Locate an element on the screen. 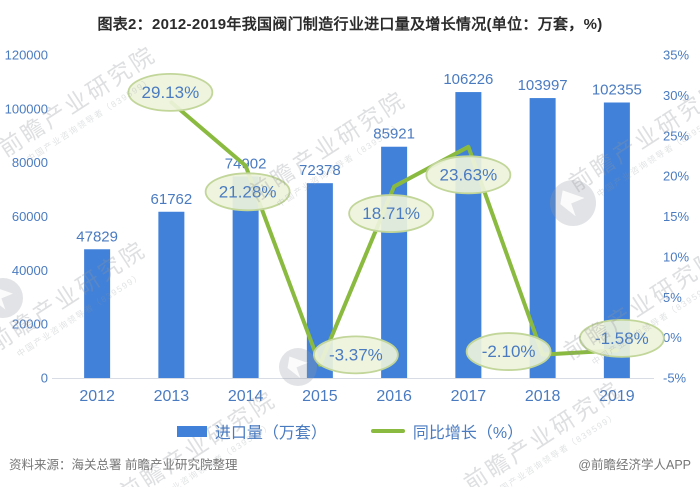 The height and width of the screenshot is (487, 700). y-axis-left-tick-60000: 60000 is located at coordinates (30, 216).